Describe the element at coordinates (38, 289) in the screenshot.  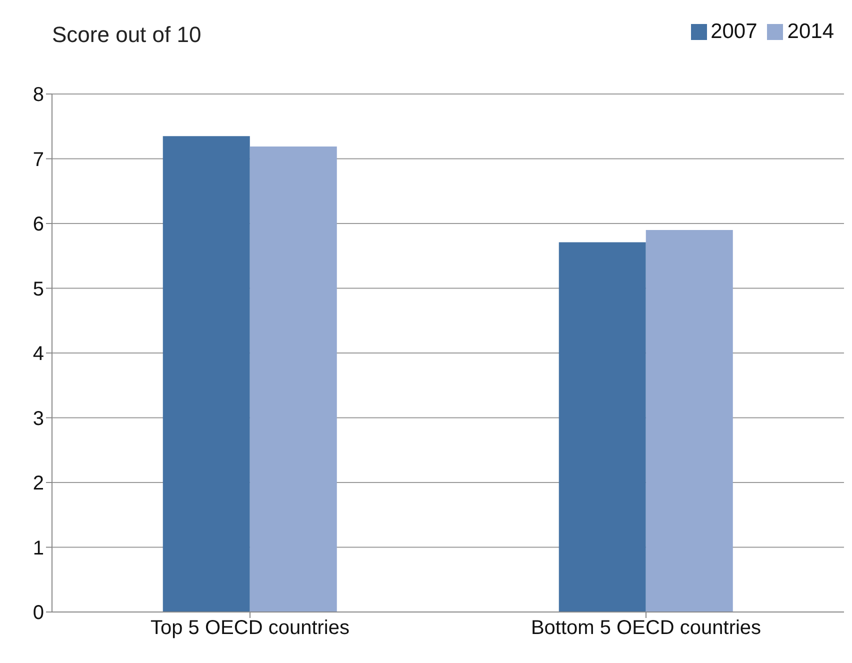
I see `y-tick-label: 5` at that location.